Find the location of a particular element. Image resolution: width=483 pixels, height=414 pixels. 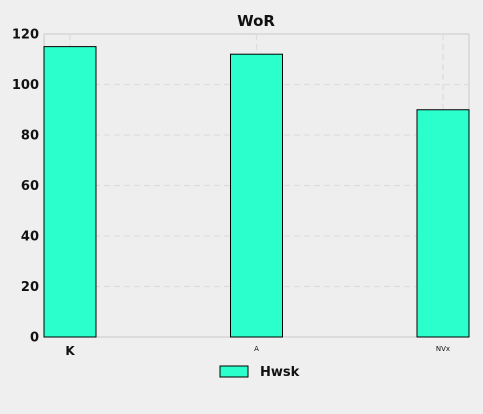

y-tick-label: 20 is located at coordinates (30, 287).